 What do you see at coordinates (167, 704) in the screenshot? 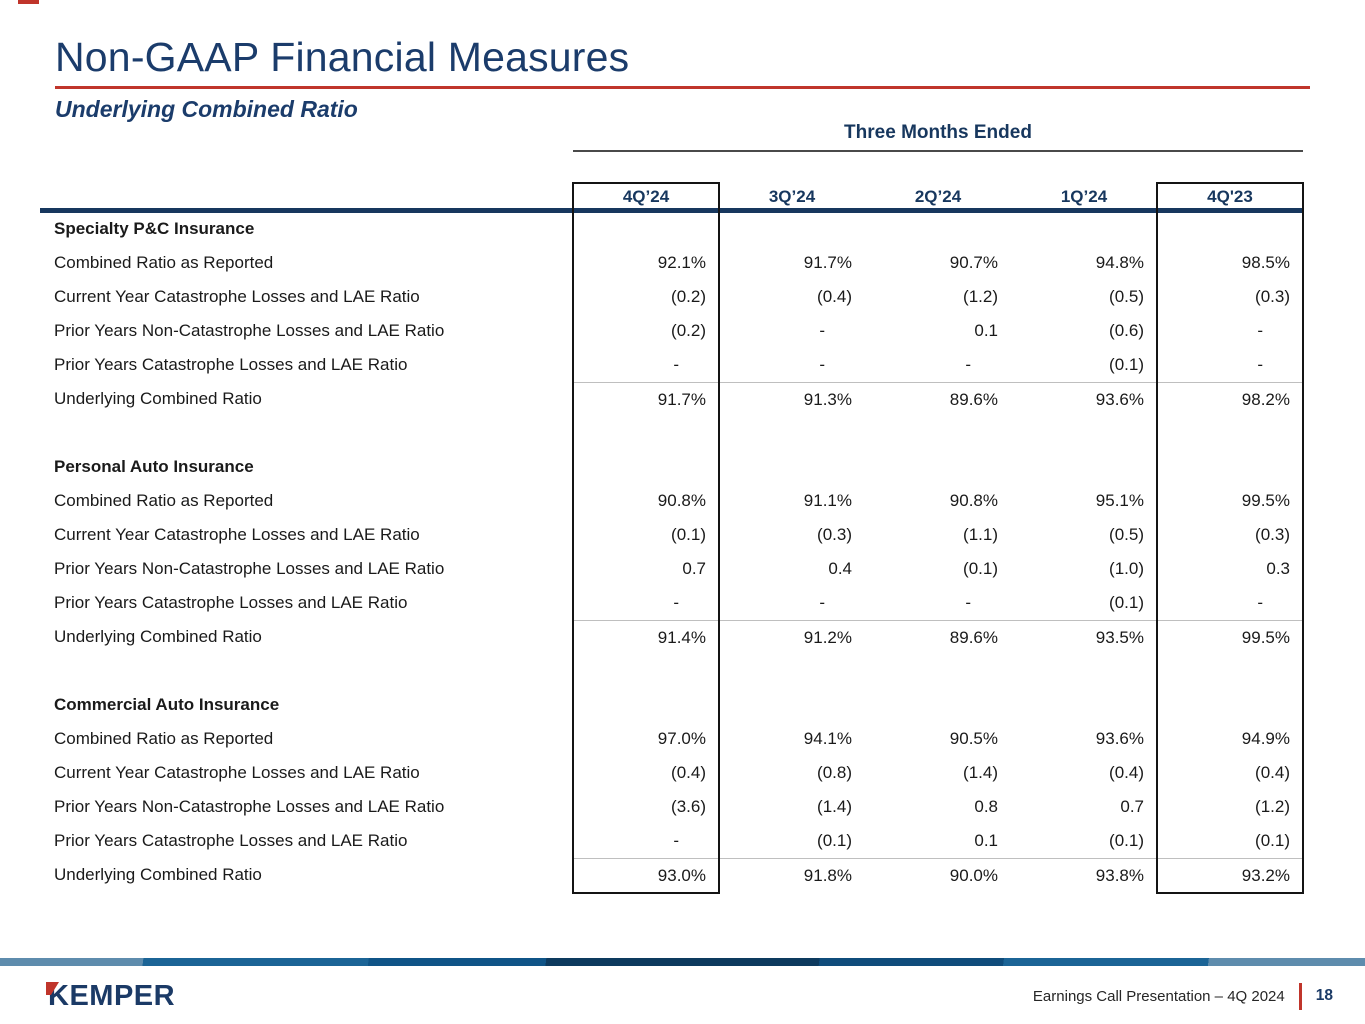
I see `section-title: Commercial Auto Insurance` at bounding box center [167, 704].